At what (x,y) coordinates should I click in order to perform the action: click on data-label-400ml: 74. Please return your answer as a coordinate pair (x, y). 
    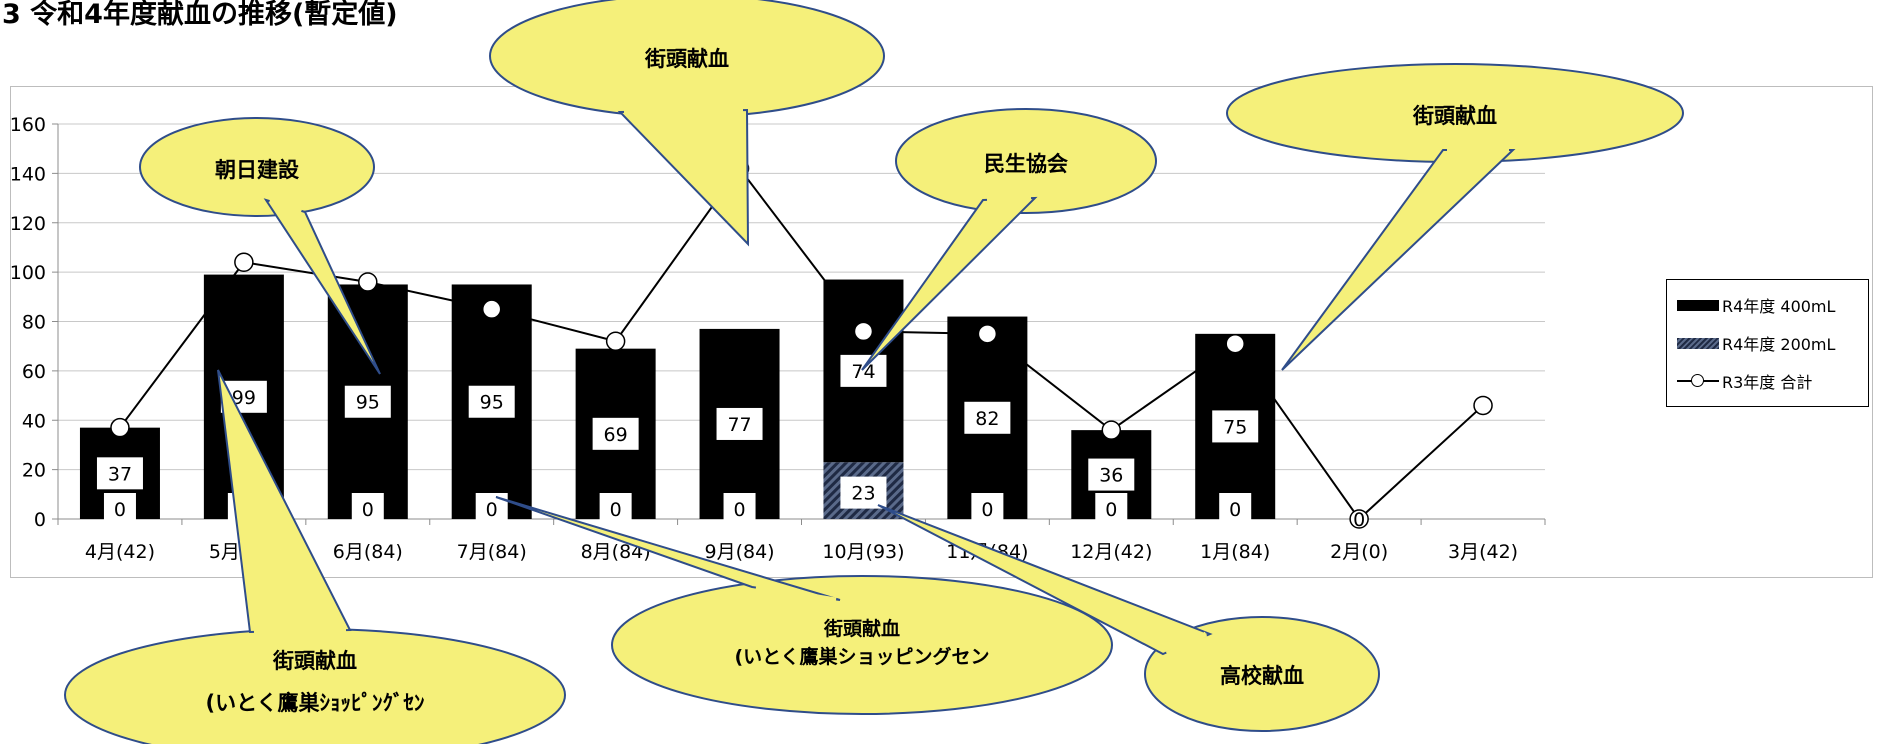
    Looking at the image, I should click on (863, 372).